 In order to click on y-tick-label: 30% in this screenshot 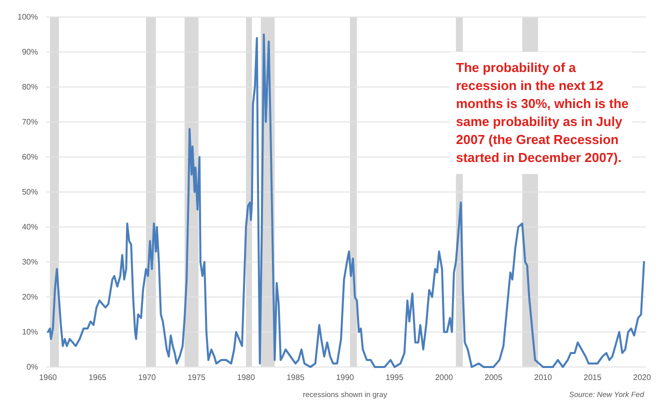, I will do `click(30, 262)`.